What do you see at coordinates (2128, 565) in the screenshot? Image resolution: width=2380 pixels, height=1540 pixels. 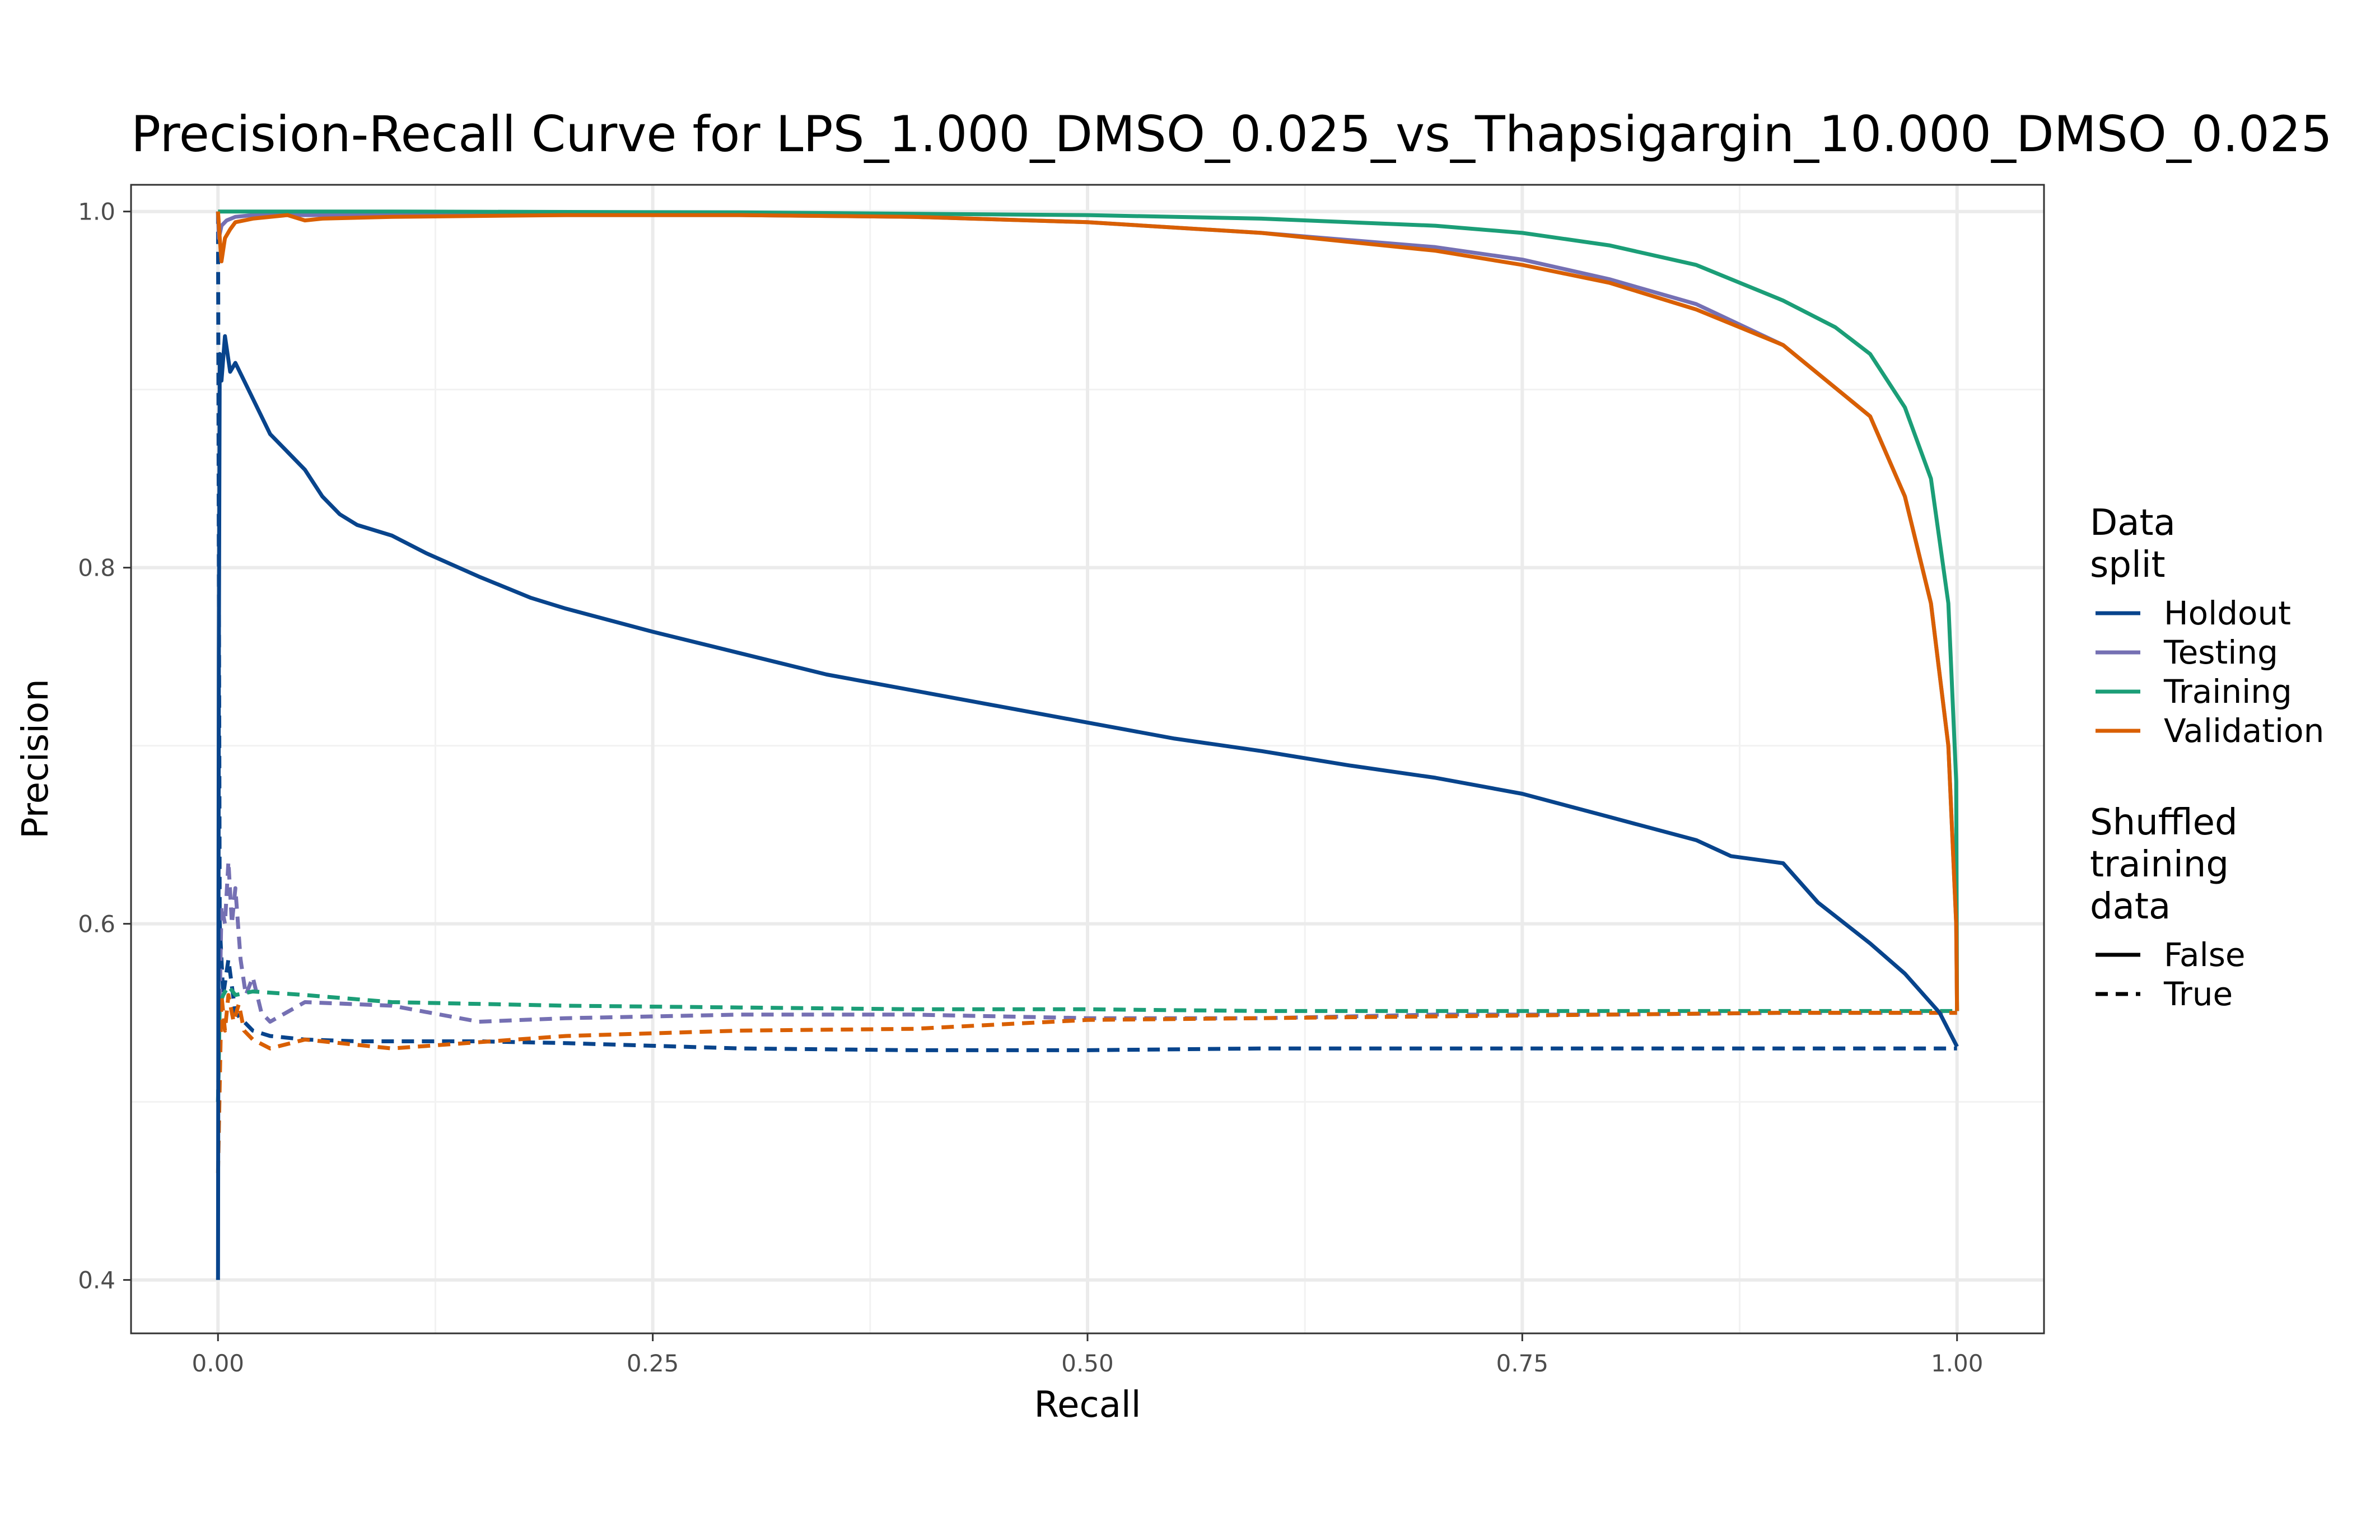 I see `legend-color-title: split` at bounding box center [2128, 565].